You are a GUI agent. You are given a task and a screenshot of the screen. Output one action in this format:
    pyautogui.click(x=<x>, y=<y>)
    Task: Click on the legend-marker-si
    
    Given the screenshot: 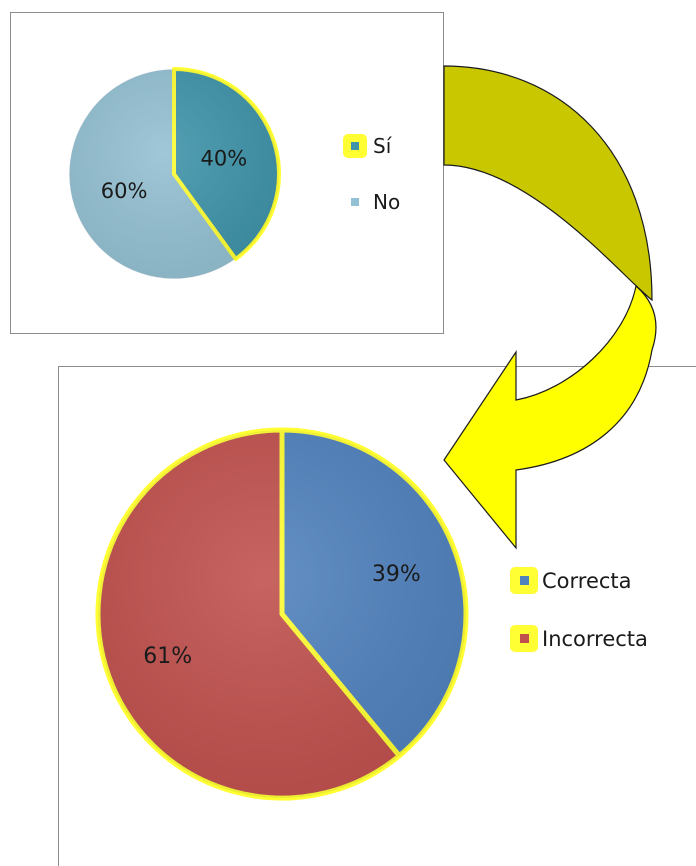 What is the action you would take?
    pyautogui.click(x=355, y=146)
    